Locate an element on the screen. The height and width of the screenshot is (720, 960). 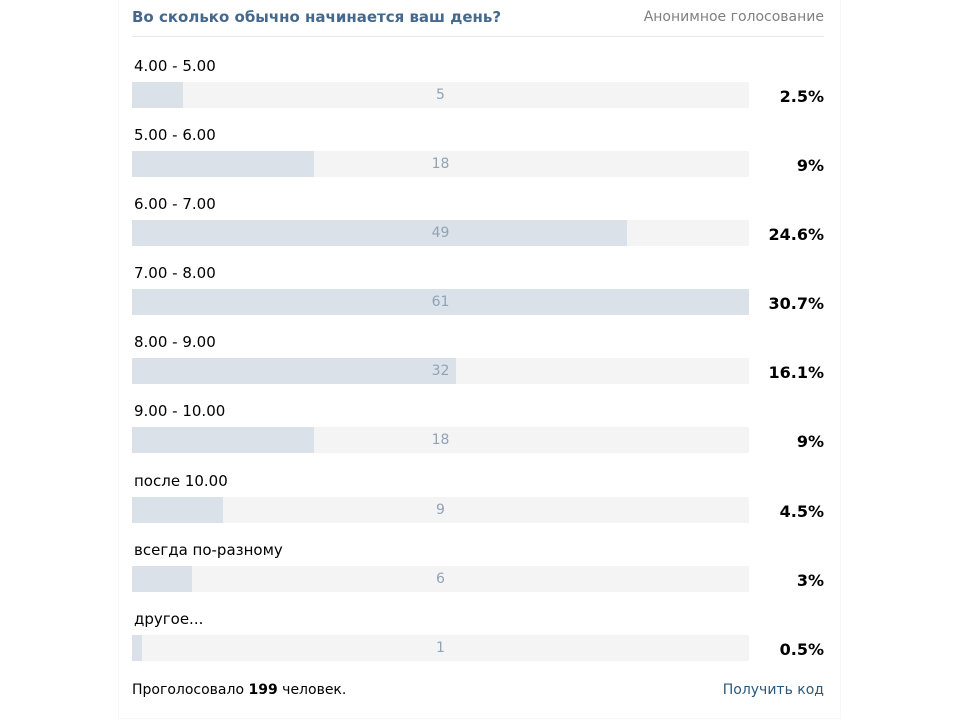
poll-option: 5.00 - 6.00 18 9% is located at coordinates (478, 160).